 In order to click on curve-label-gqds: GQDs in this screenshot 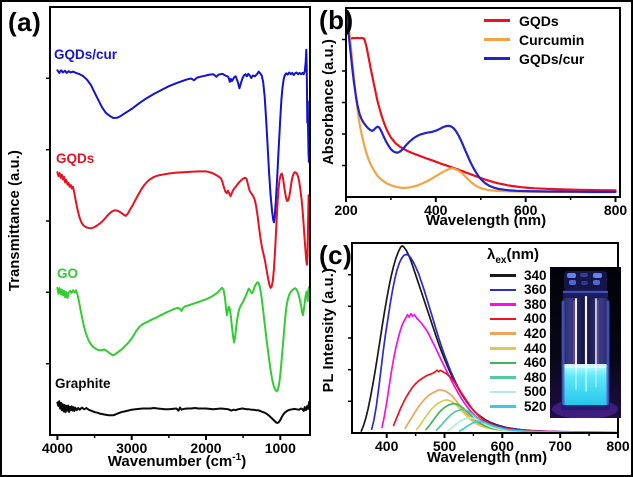, I will do `click(75, 158)`.